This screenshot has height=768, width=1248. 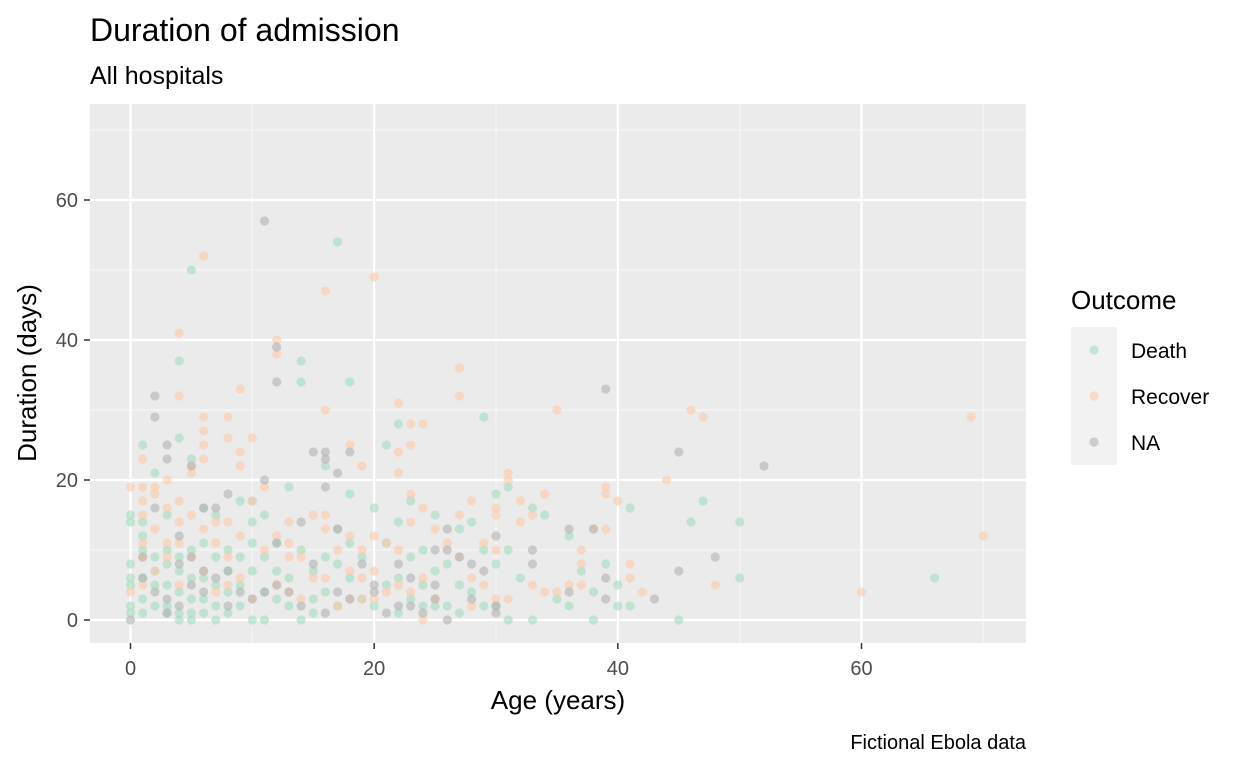 I want to click on chart-caption: Fictional Ebola data, so click(x=938, y=743).